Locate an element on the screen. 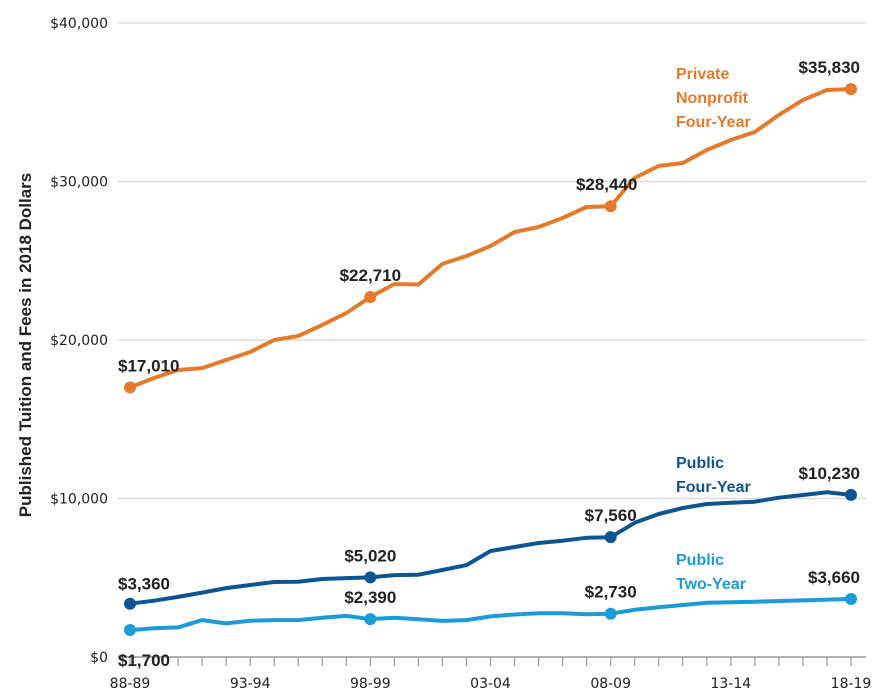  data-label: $35,830 is located at coordinates (829, 67).